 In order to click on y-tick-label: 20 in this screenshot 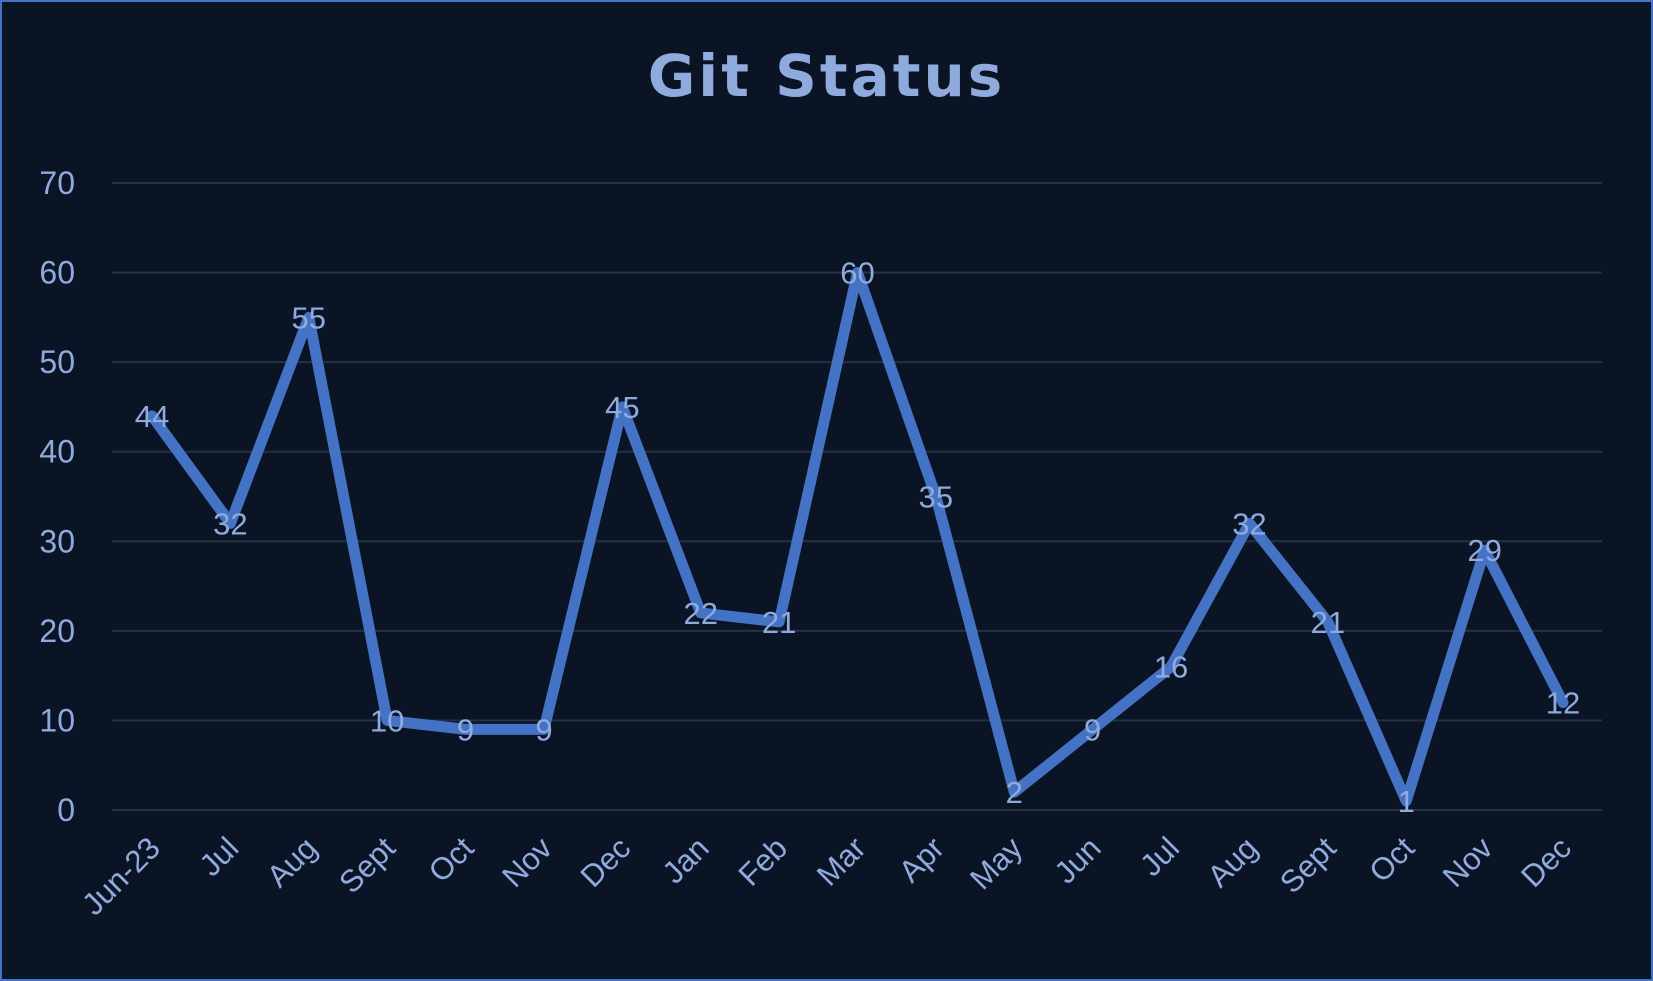, I will do `click(57, 631)`.